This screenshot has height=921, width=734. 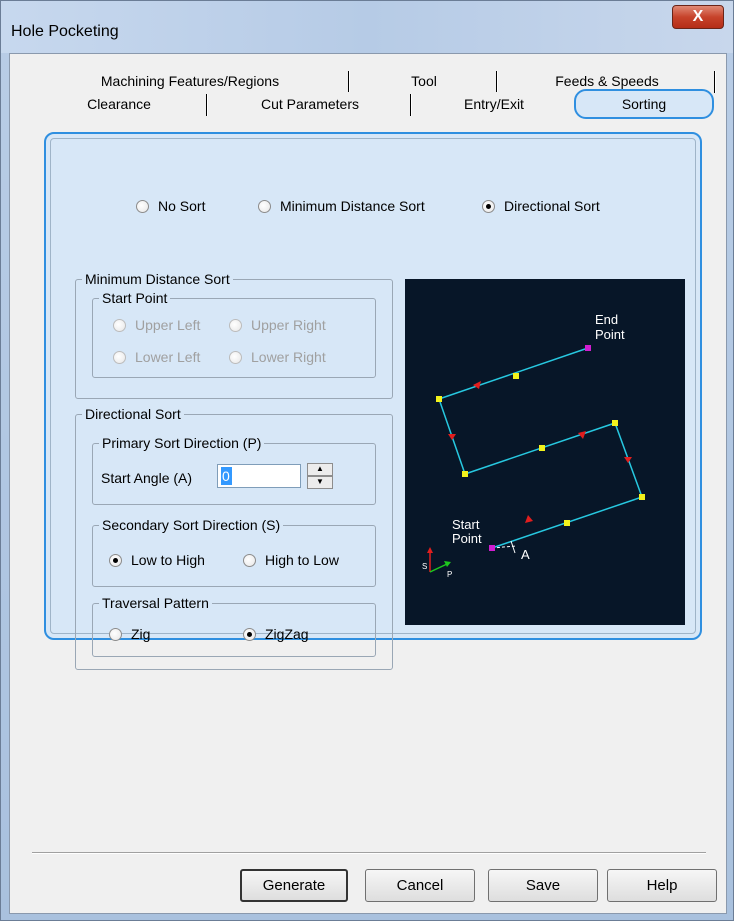 What do you see at coordinates (168, 357) in the screenshot?
I see `radio-label: Lower Left` at bounding box center [168, 357].